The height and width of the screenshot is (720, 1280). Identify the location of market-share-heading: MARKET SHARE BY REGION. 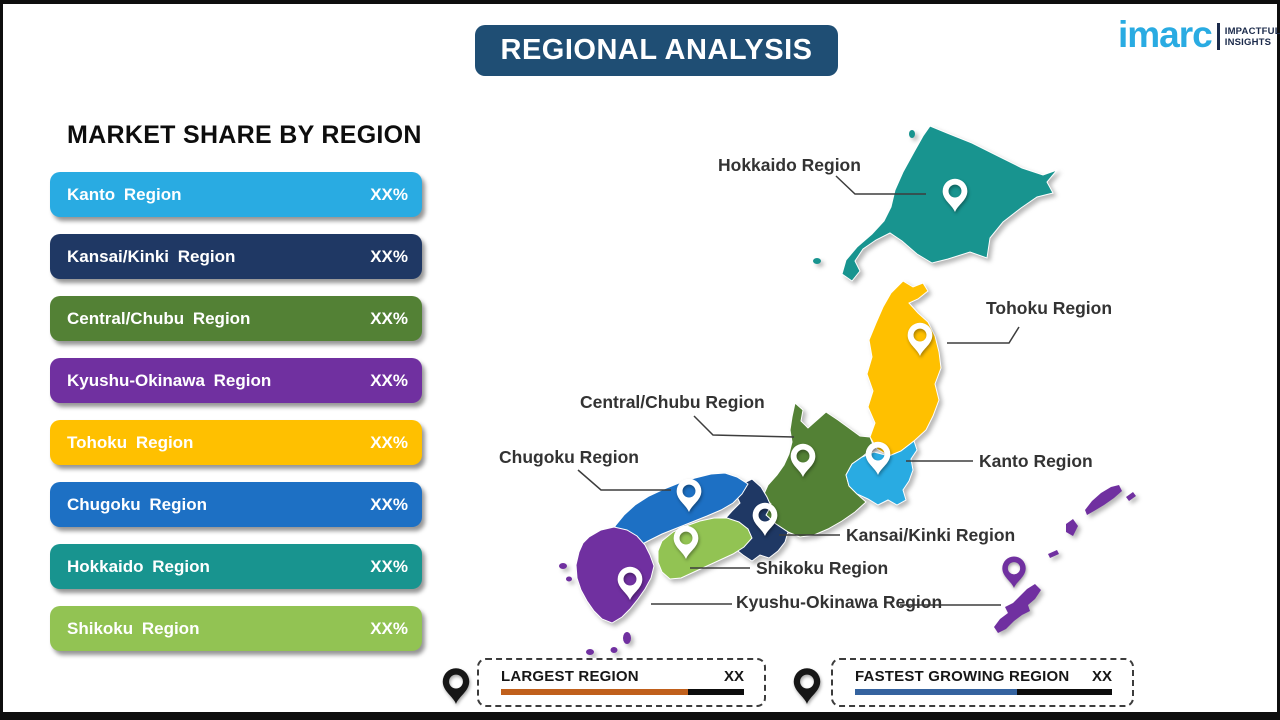
(244, 135).